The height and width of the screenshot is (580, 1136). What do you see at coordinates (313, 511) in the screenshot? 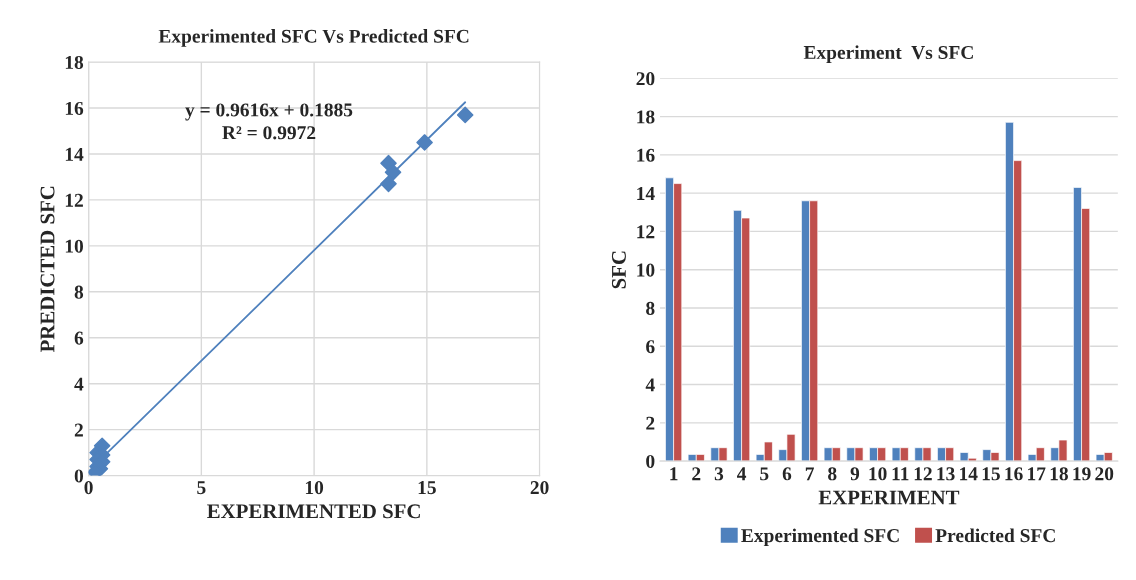
I see `x-axis-title: EXPERIMENTED SFC` at bounding box center [313, 511].